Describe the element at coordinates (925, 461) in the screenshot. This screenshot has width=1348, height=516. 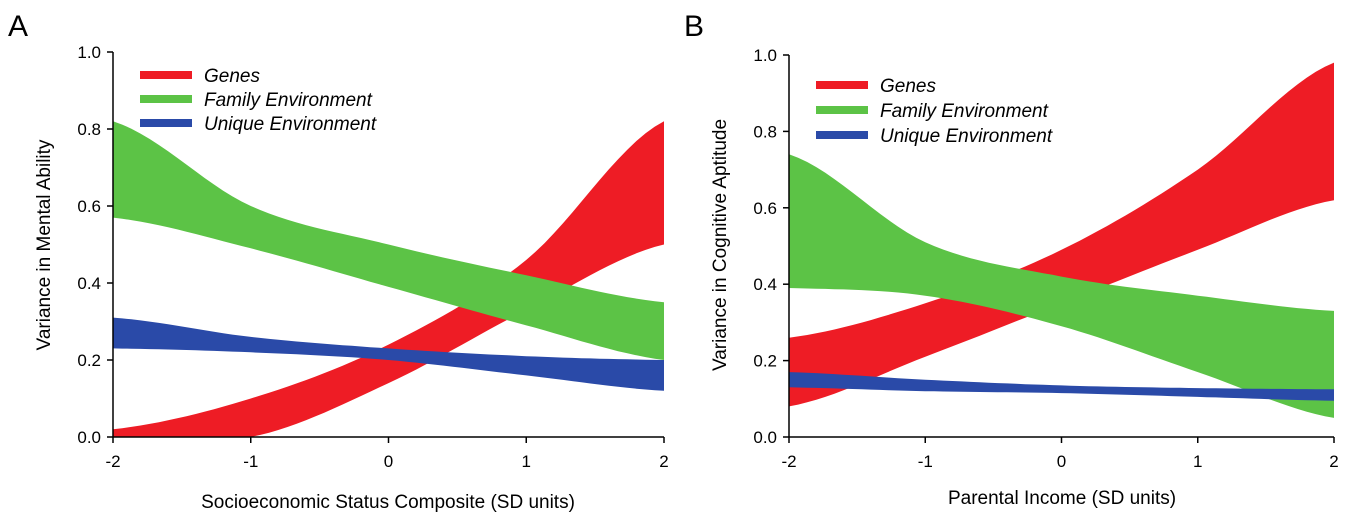
I see `panel-b-x-tick-label: -1` at that location.